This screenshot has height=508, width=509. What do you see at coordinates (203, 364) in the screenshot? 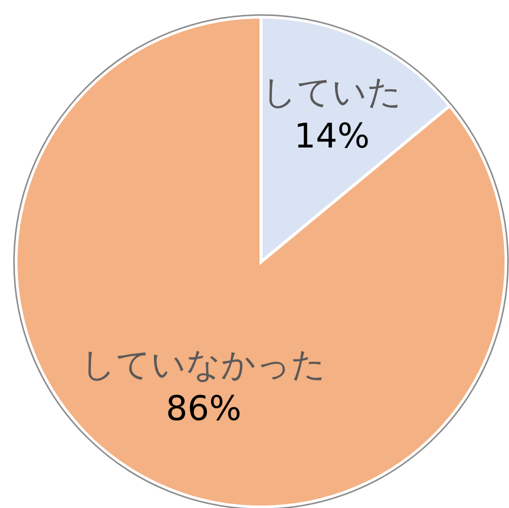
I see `slice-label: していなかった` at bounding box center [203, 364].